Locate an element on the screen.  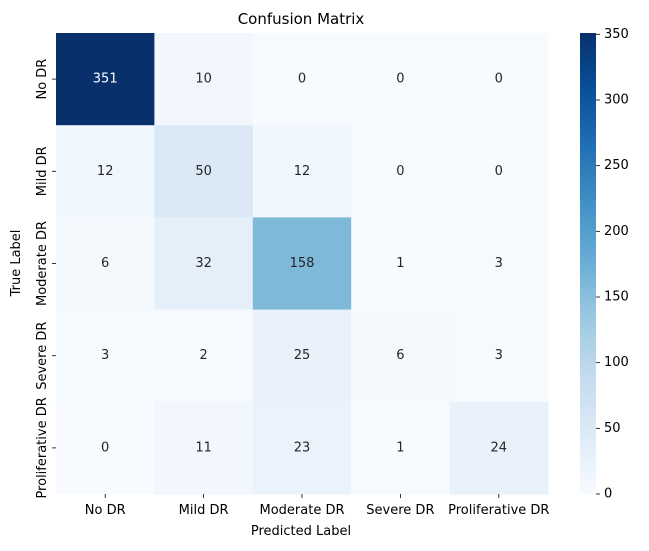
x-axis-label: Predicted Label is located at coordinates (301, 531).